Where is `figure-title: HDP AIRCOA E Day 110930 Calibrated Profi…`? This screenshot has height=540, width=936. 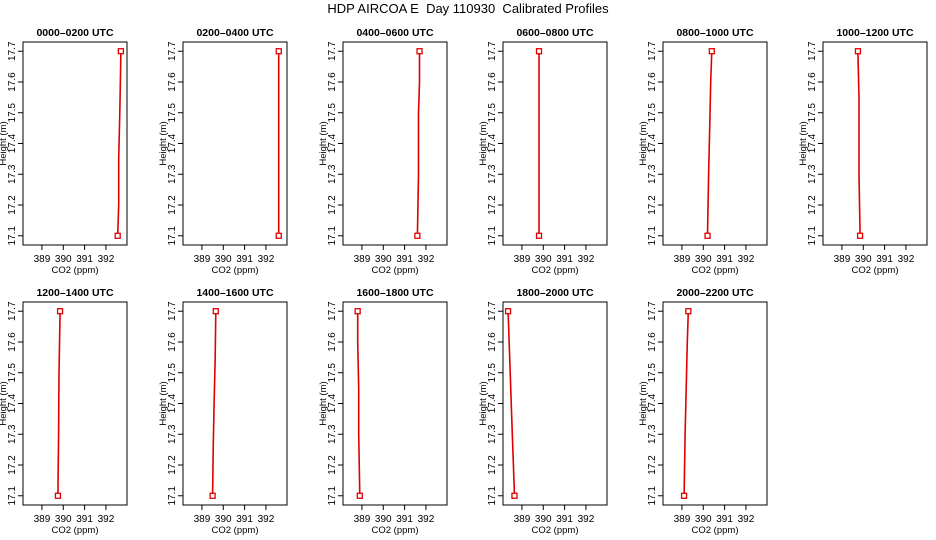 figure-title: HDP AIRCOA E Day 110930 Calibrated Profi… is located at coordinates (468, 8).